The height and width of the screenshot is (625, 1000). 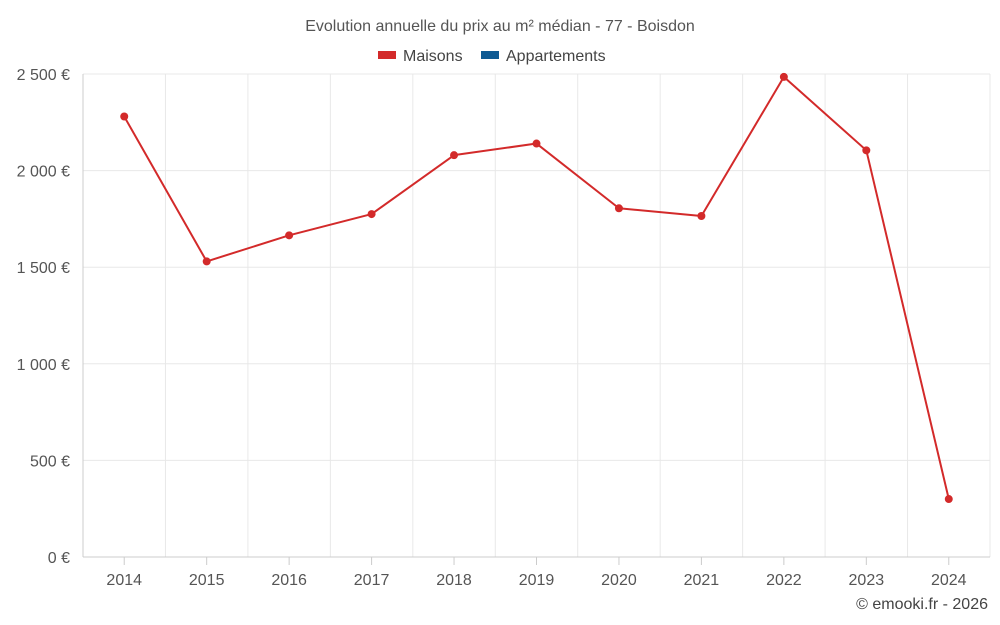 What do you see at coordinates (206, 261) in the screenshot?
I see `data-point-maisons-2015` at bounding box center [206, 261].